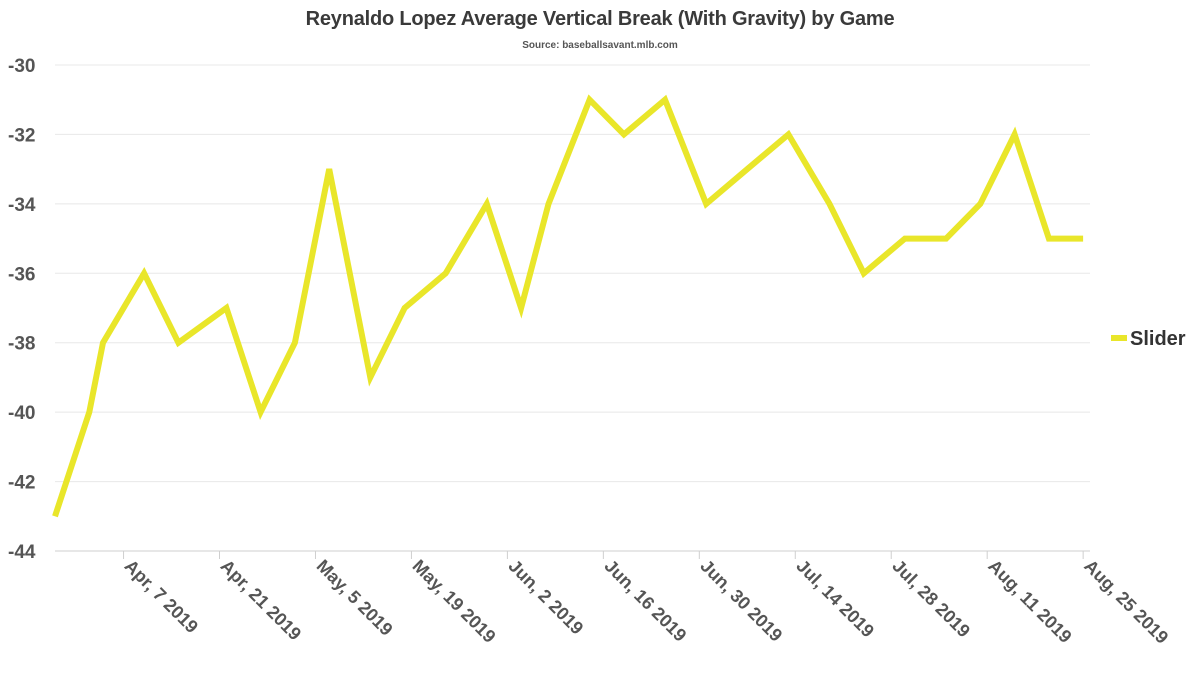 This screenshot has height=675, width=1200. Describe the element at coordinates (21, 135) in the screenshot. I see `y-tick-label: -32` at that location.